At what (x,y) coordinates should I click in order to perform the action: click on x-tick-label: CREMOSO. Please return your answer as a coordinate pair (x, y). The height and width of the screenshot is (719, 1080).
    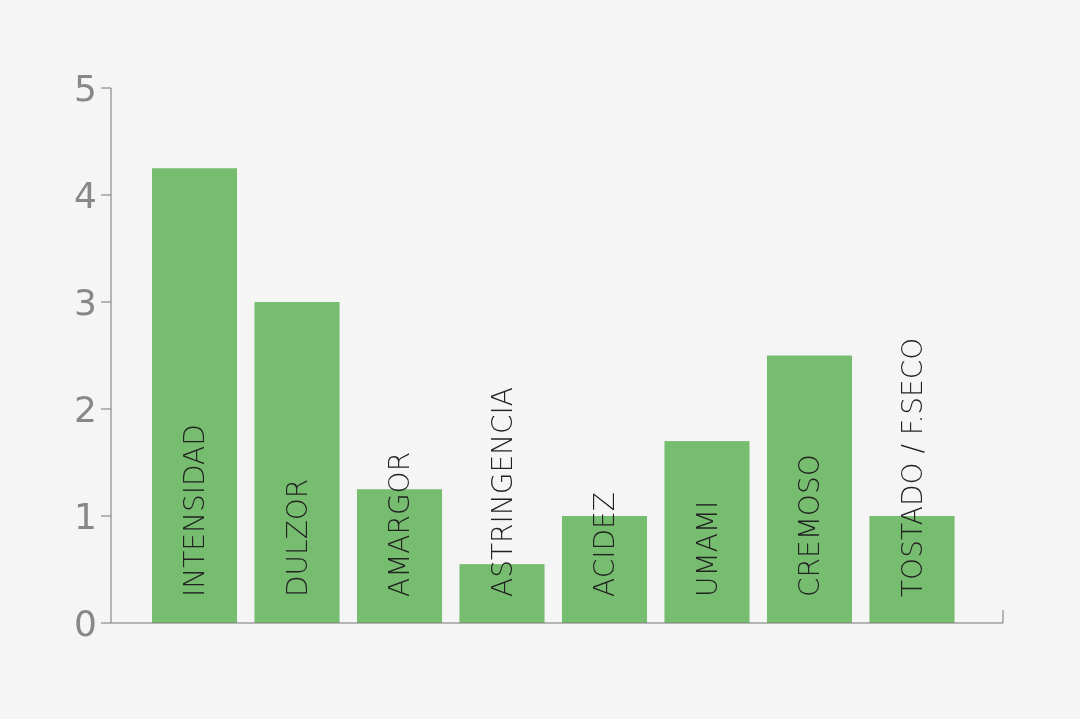
    Looking at the image, I should click on (809, 525).